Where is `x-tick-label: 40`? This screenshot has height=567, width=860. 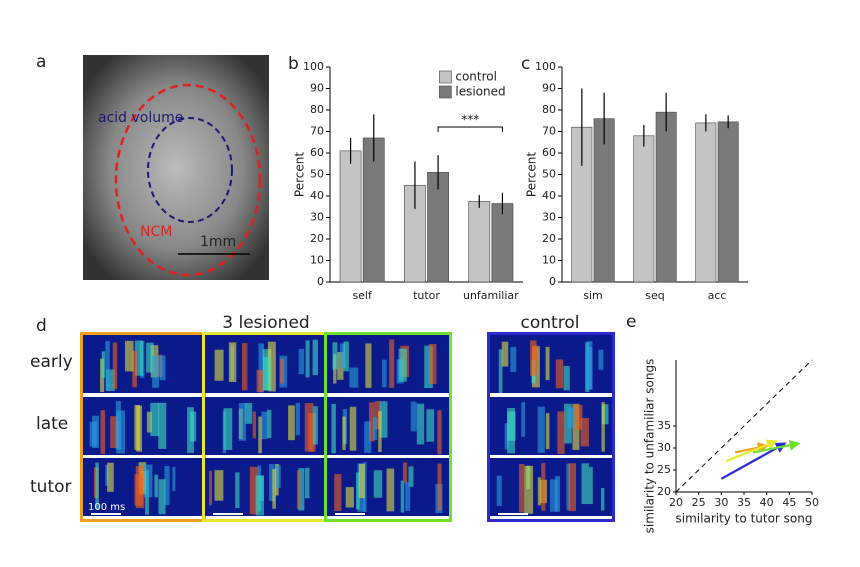 x-tick-label: 40 is located at coordinates (767, 502).